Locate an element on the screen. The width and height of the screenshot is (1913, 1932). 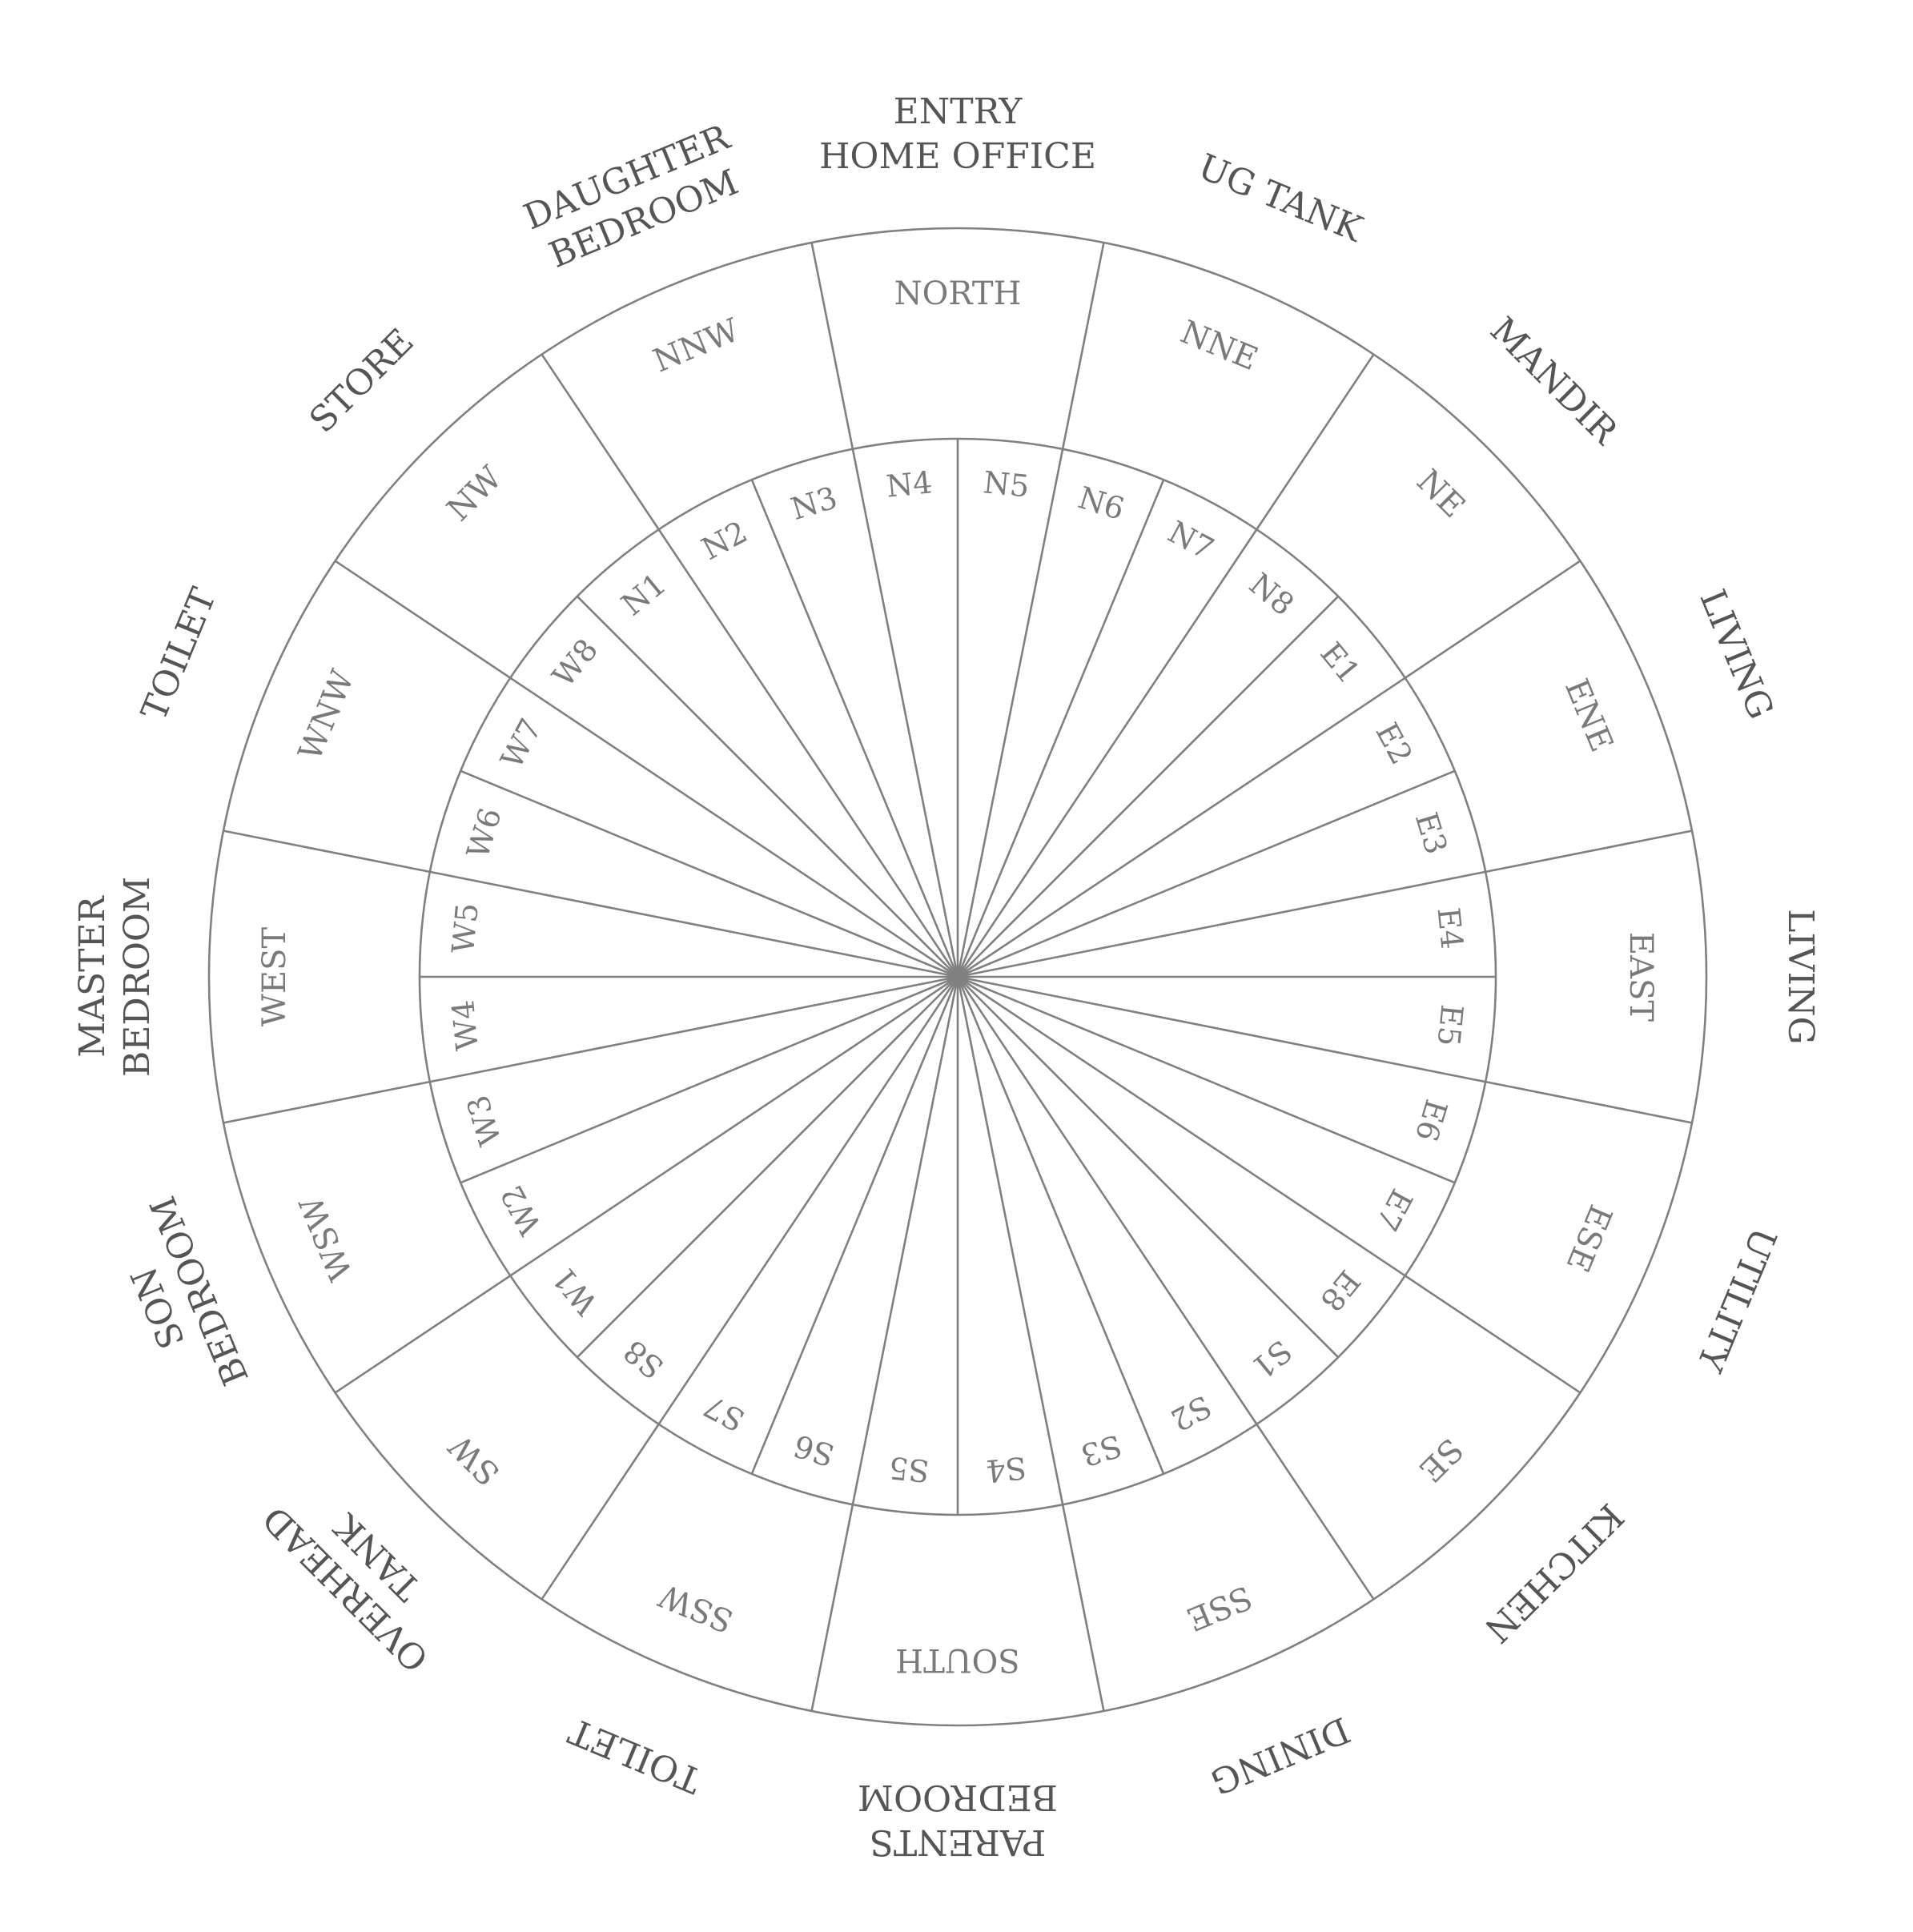
pada-label-n8: N8 is located at coordinates (1271, 594).